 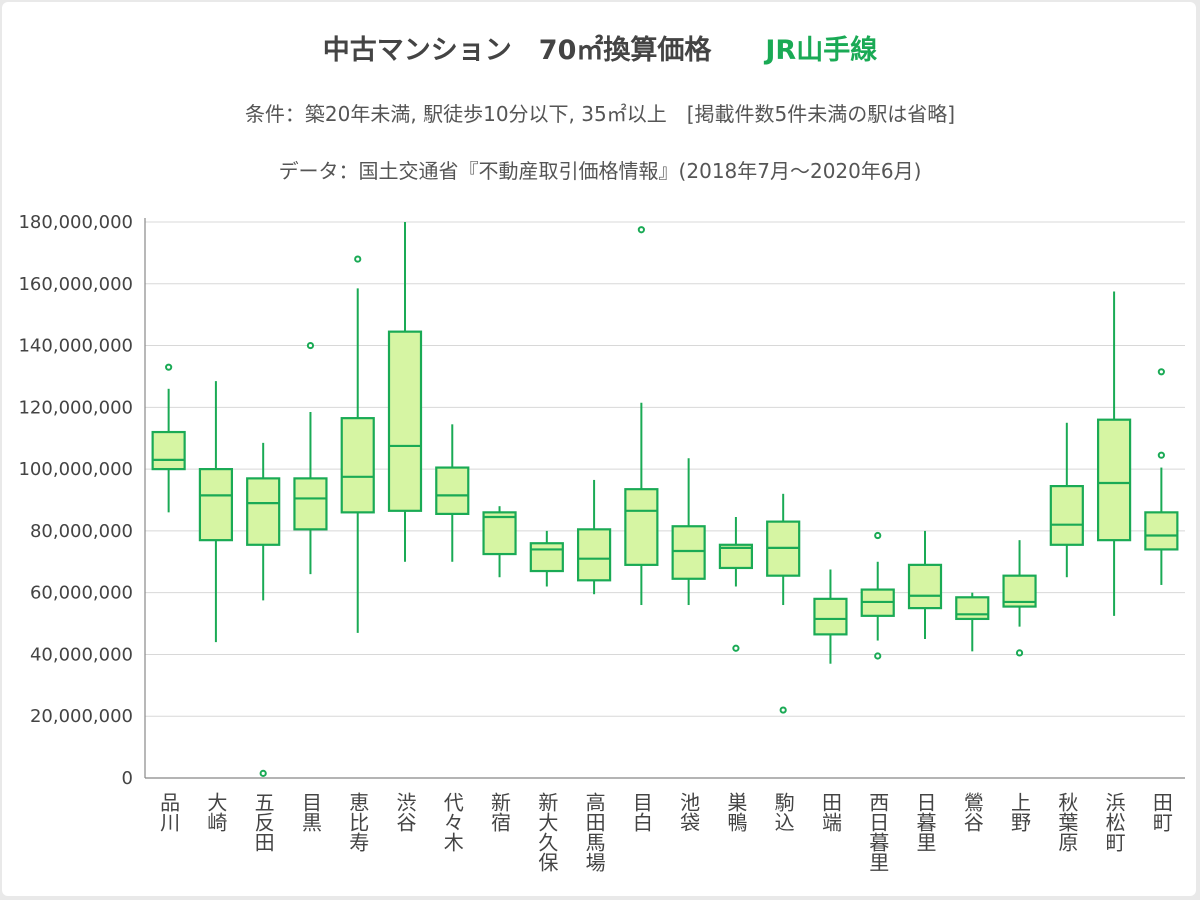 I want to click on x-tick-label: 田端, so click(x=830, y=812).